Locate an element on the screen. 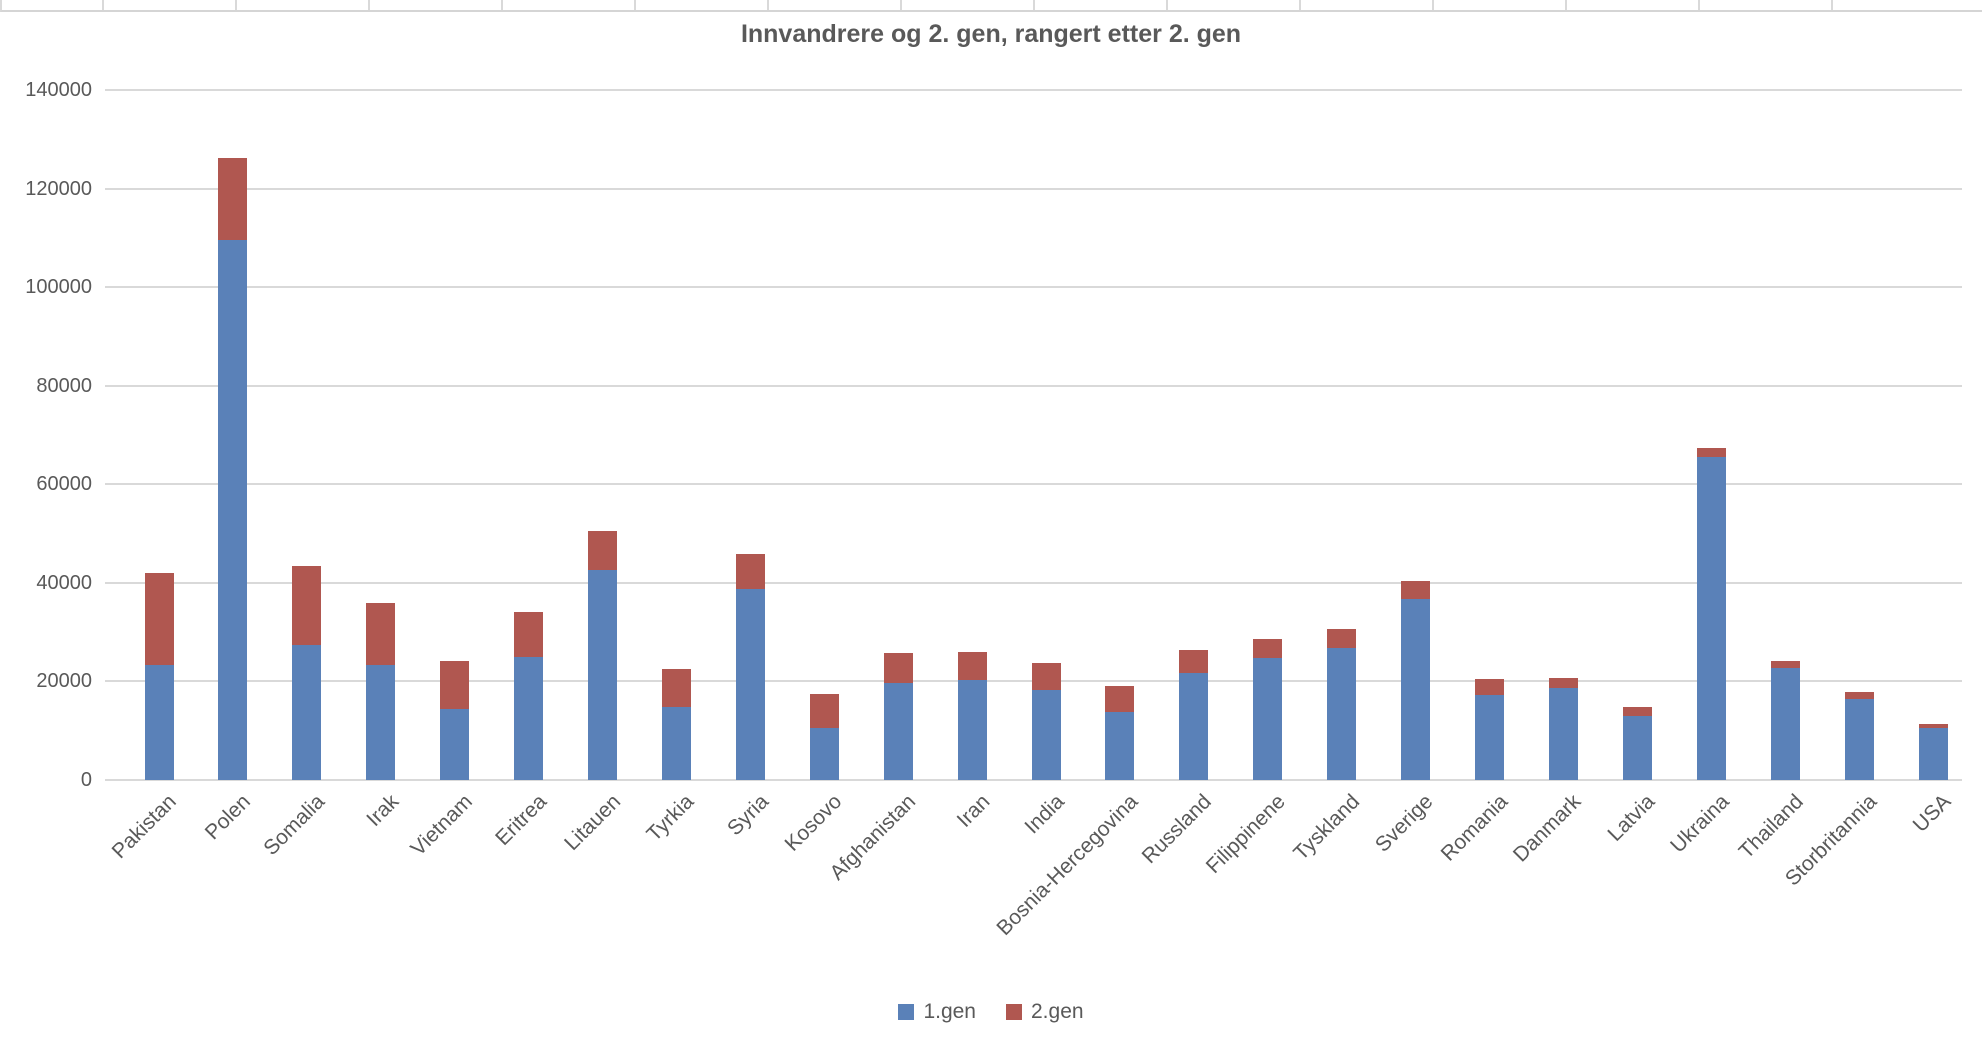 The width and height of the screenshot is (1982, 1052). x-axis-label-danmark: Danmark is located at coordinates (1547, 828).